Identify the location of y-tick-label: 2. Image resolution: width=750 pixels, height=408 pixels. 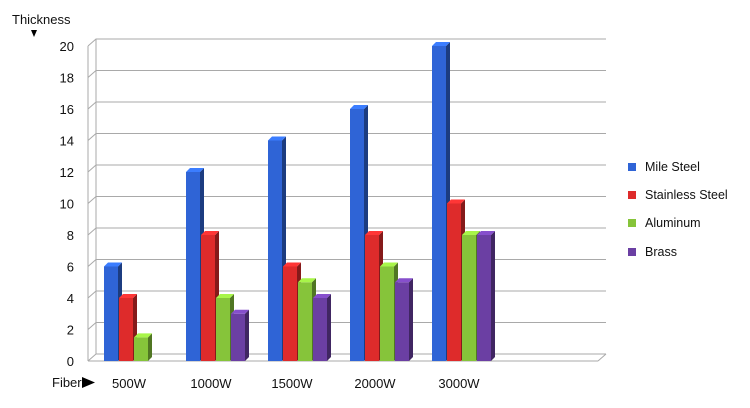
(70, 330).